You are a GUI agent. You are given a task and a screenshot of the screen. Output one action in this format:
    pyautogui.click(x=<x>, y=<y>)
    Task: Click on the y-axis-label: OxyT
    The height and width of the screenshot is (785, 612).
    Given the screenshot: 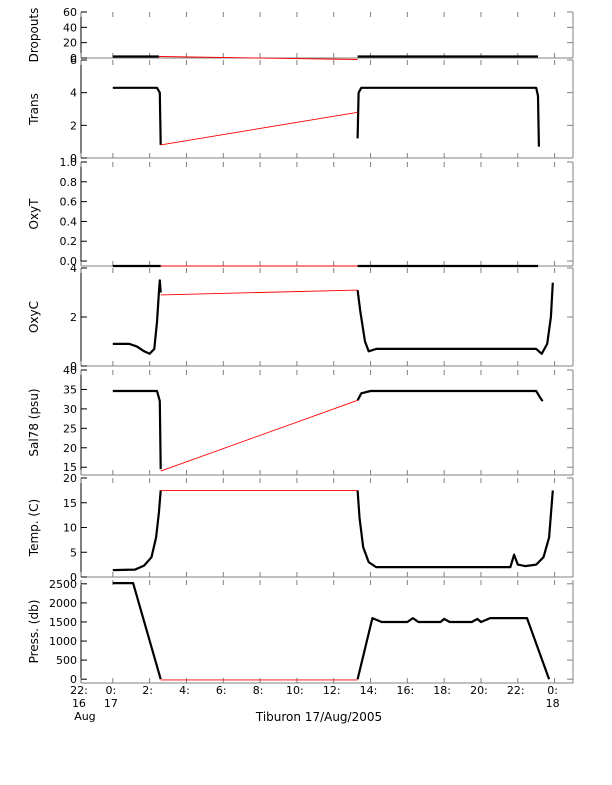 What is the action you would take?
    pyautogui.click(x=34, y=214)
    